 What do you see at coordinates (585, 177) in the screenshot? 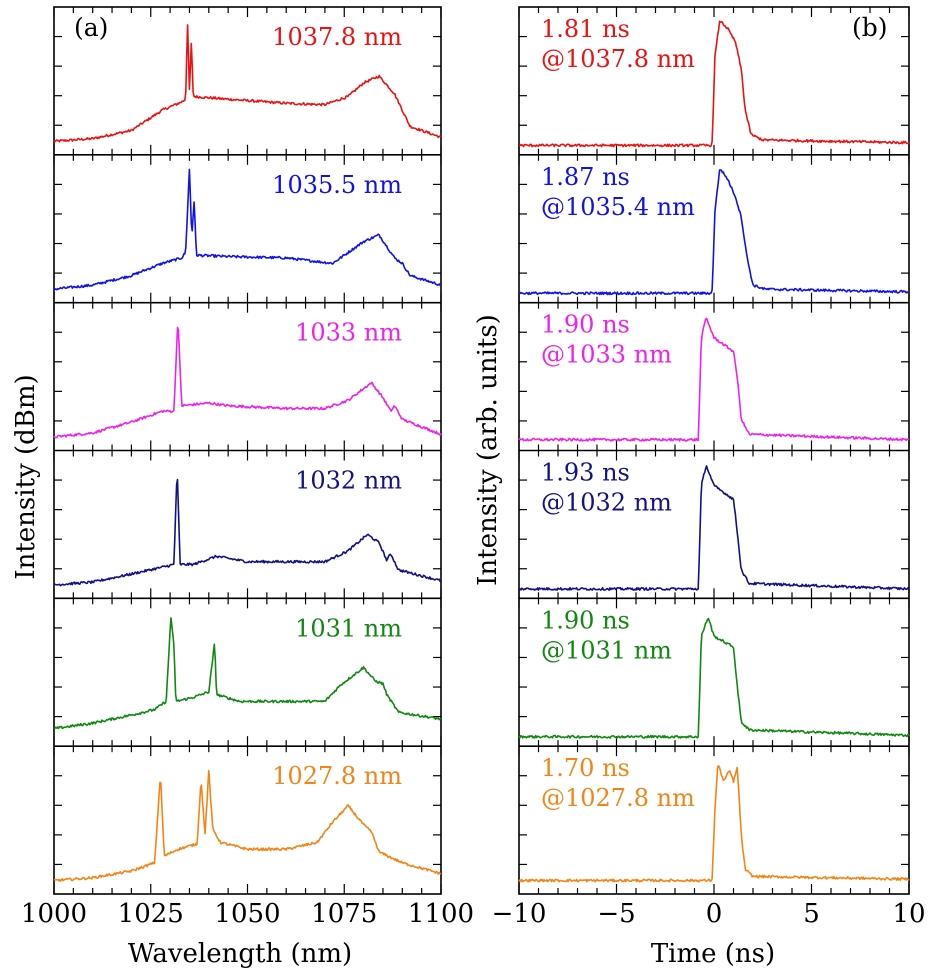
I see `pulse-duration-label: 1.87 ns` at bounding box center [585, 177].